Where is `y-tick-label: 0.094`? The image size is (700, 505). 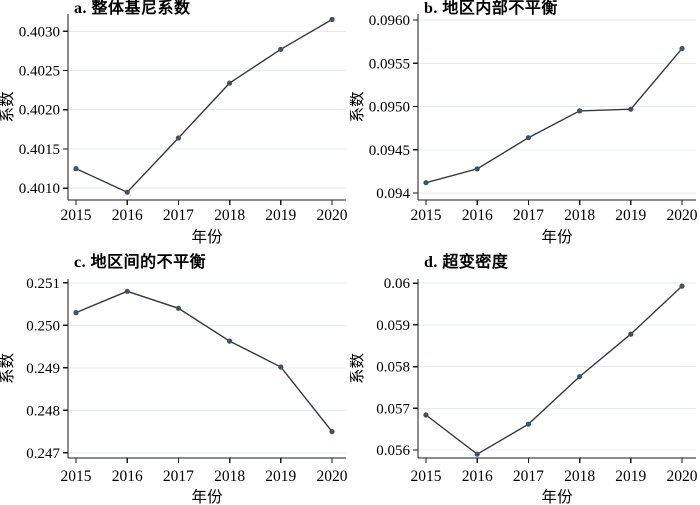 y-tick-label: 0.094 is located at coordinates (393, 194).